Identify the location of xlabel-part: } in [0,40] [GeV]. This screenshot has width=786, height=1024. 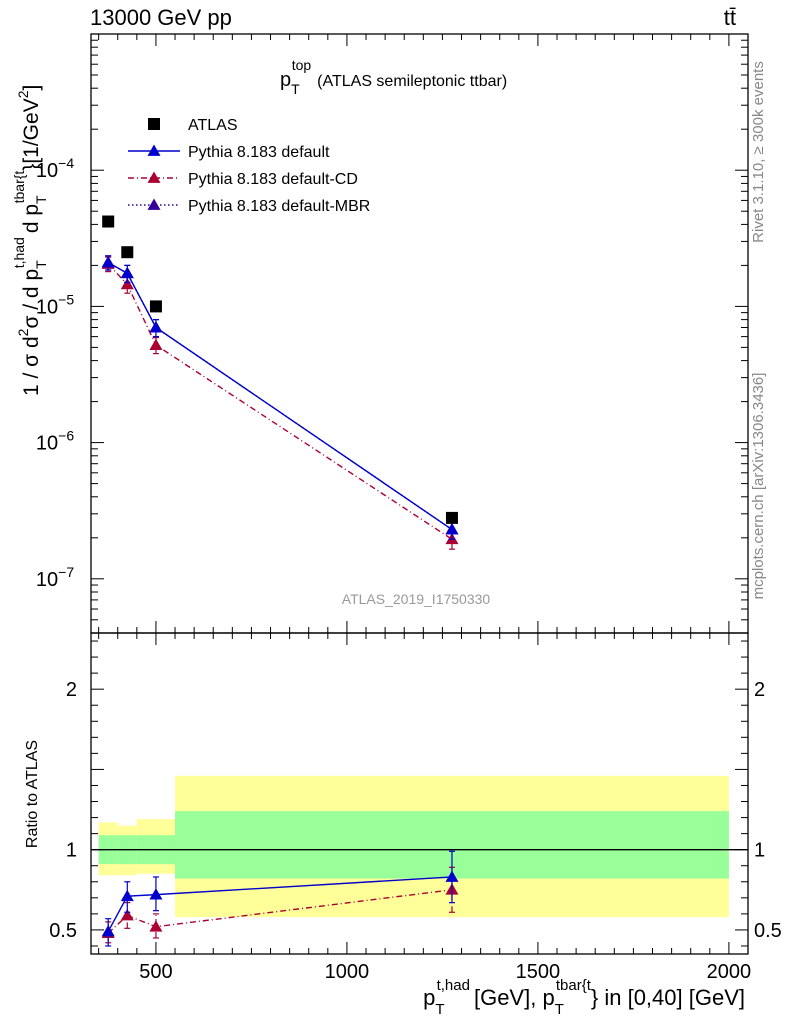
(668, 997).